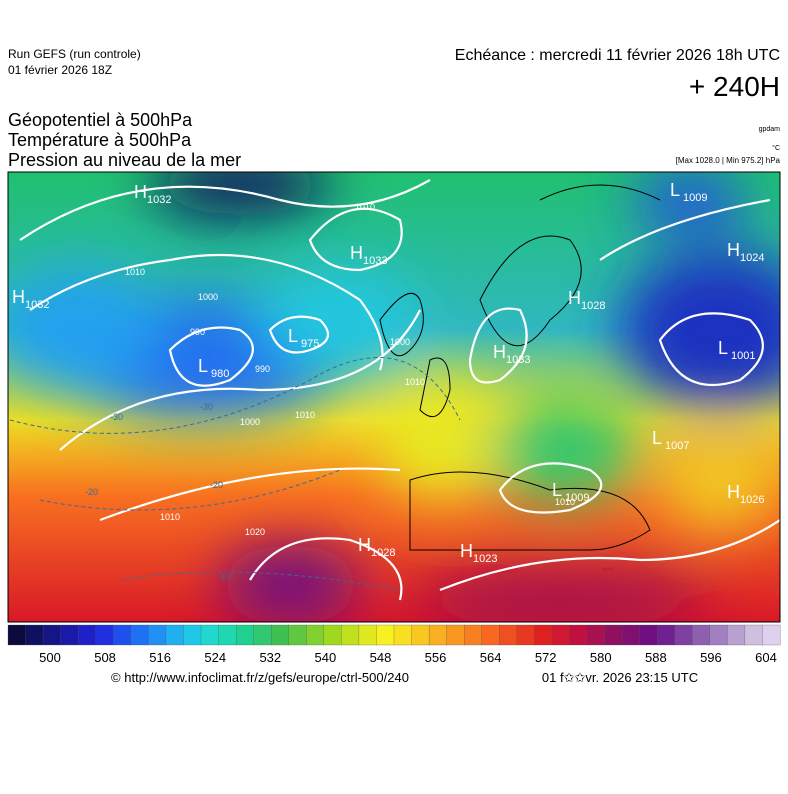 The width and height of the screenshot is (788, 794). Describe the element at coordinates (326, 657) in the screenshot. I see `colorbar-tick-label: 540` at that location.